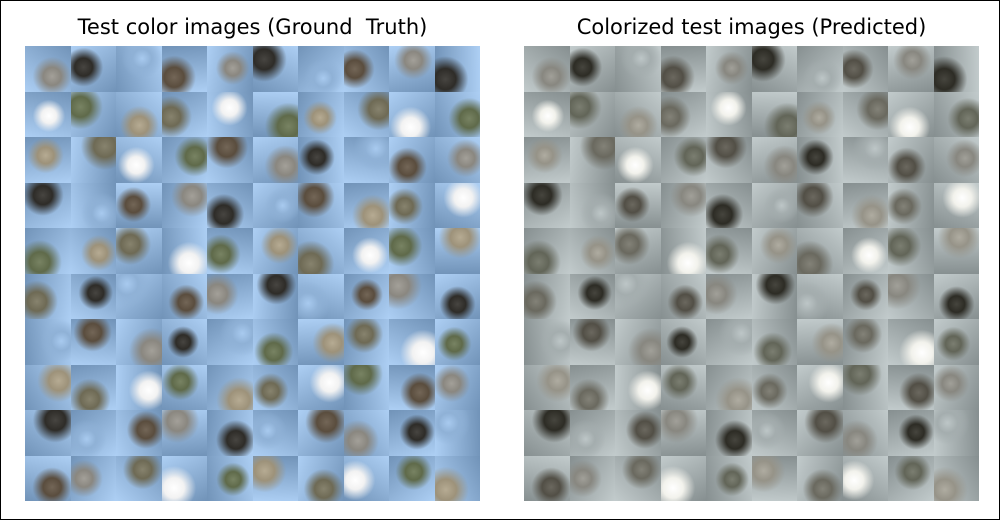  Describe the element at coordinates (751, 27) in the screenshot. I see `predicted-title: Colorized test images (Predicted)` at that location.